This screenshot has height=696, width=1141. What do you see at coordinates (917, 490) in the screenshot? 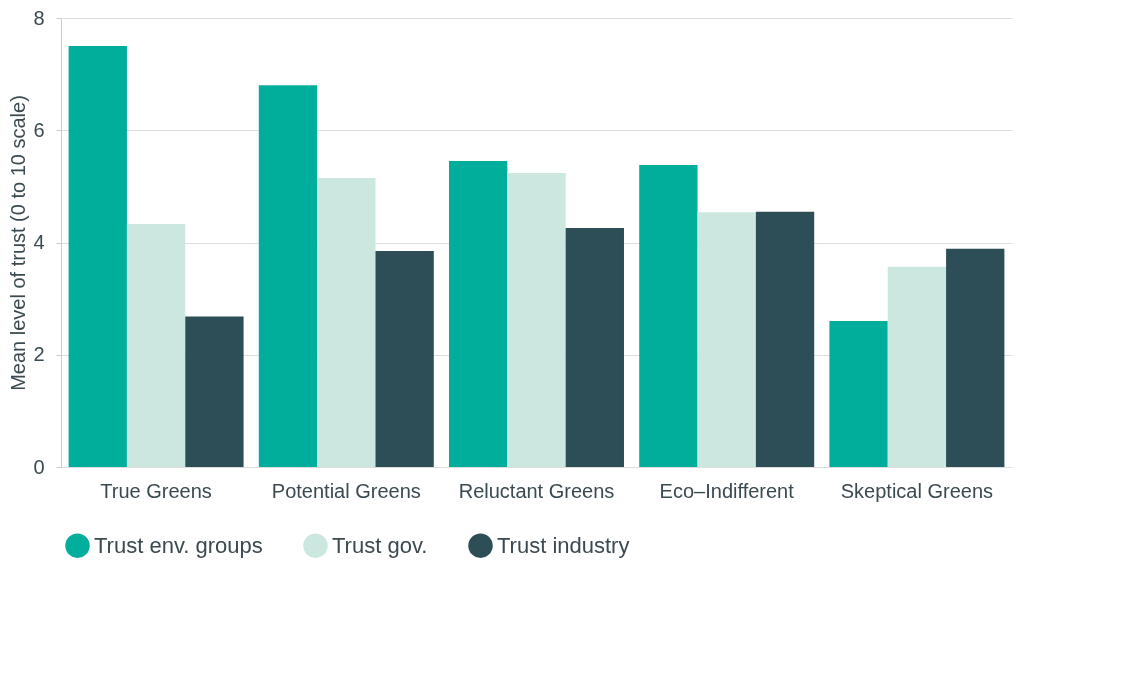
I see `x-tick-label: Skeptical Greens` at bounding box center [917, 490].